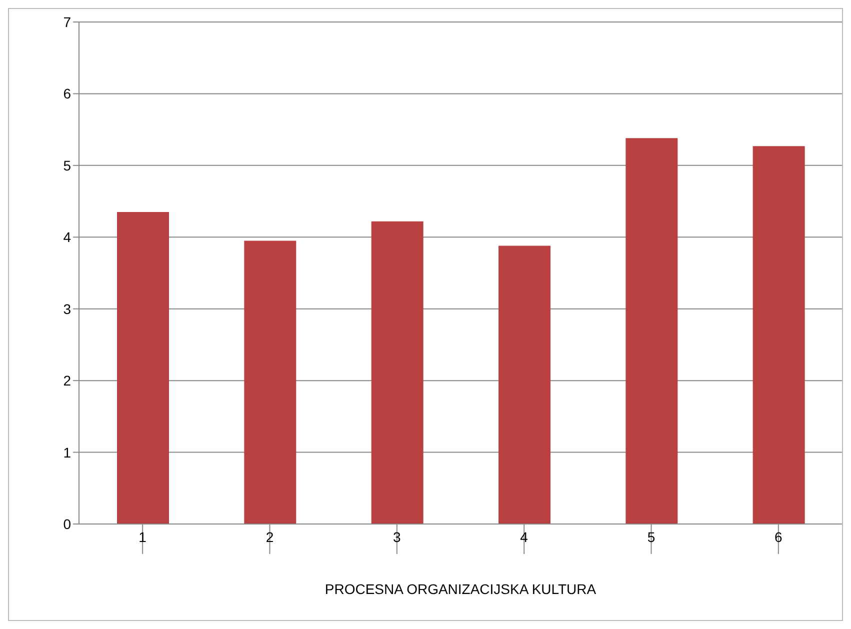 This screenshot has width=851, height=629. What do you see at coordinates (67, 165) in the screenshot?
I see `y-tick-label: 5` at bounding box center [67, 165].